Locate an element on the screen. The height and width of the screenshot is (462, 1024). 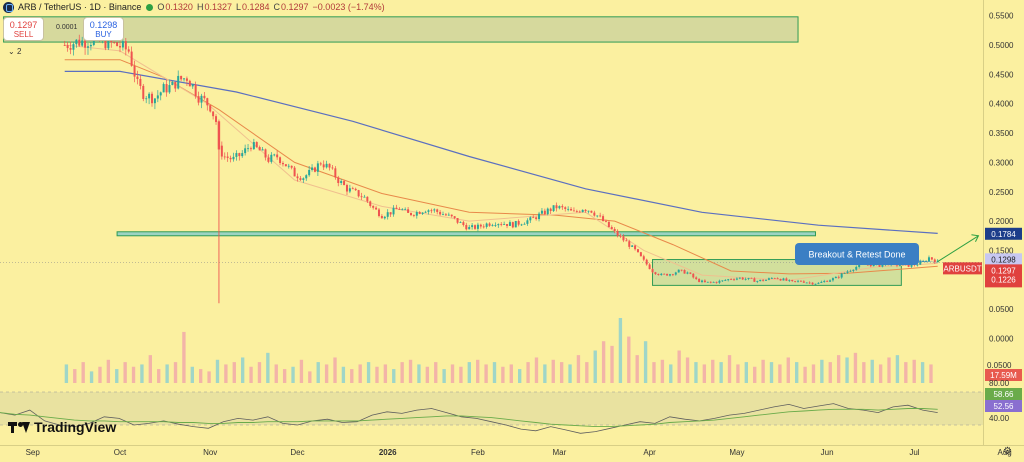
time-axis-tick: Mar is located at coordinates (560, 452).